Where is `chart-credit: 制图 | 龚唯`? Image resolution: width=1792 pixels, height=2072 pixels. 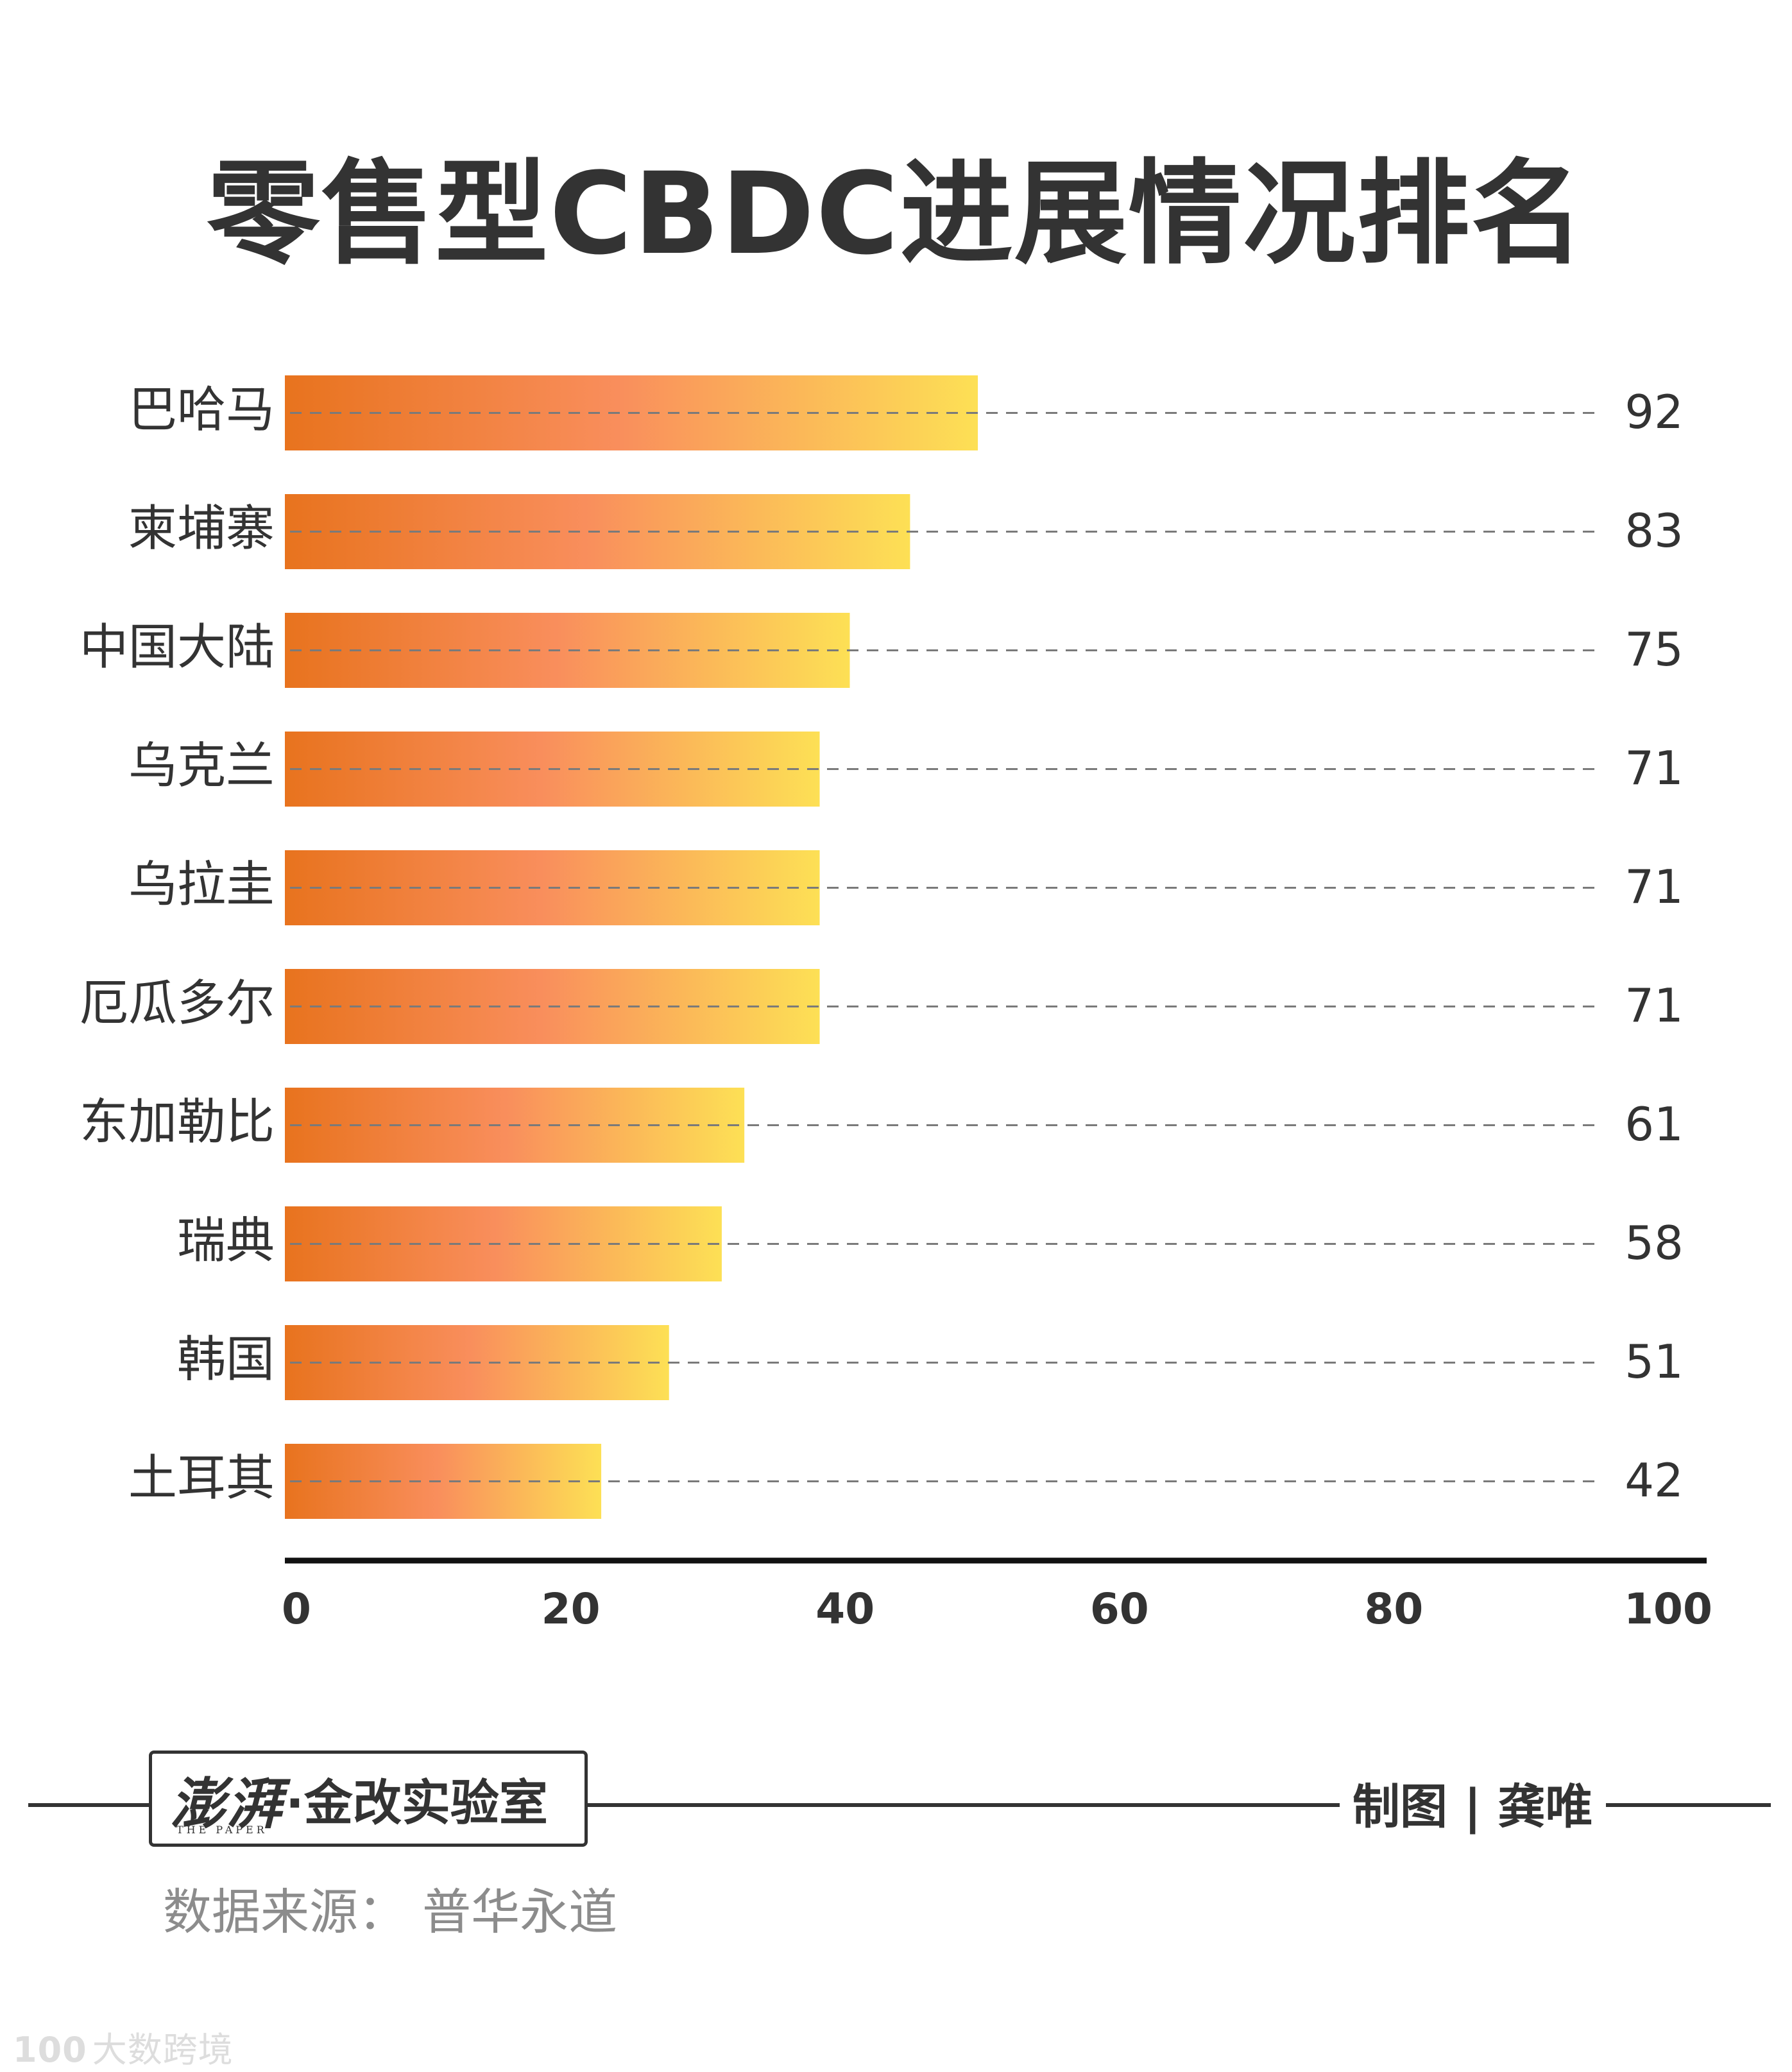
chart-credit: 制图 | 龚唯 is located at coordinates (1473, 1807).